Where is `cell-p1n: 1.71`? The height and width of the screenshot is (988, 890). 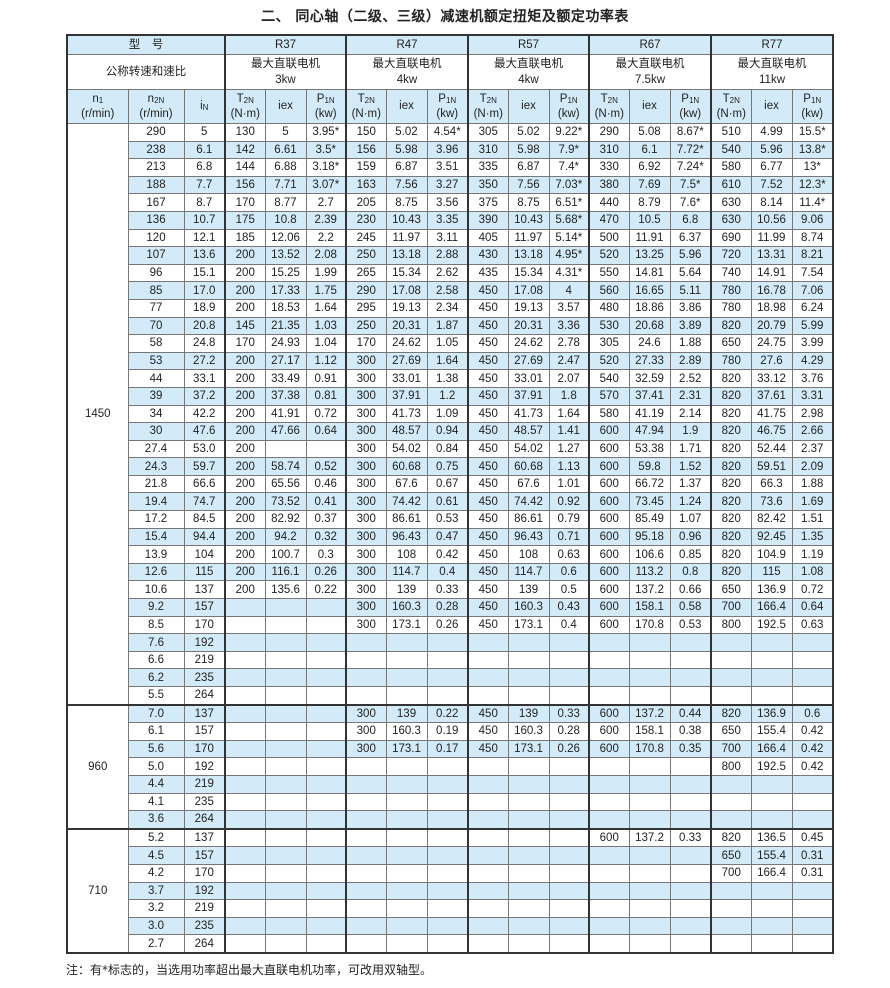 cell-p1n: 1.71 is located at coordinates (690, 449).